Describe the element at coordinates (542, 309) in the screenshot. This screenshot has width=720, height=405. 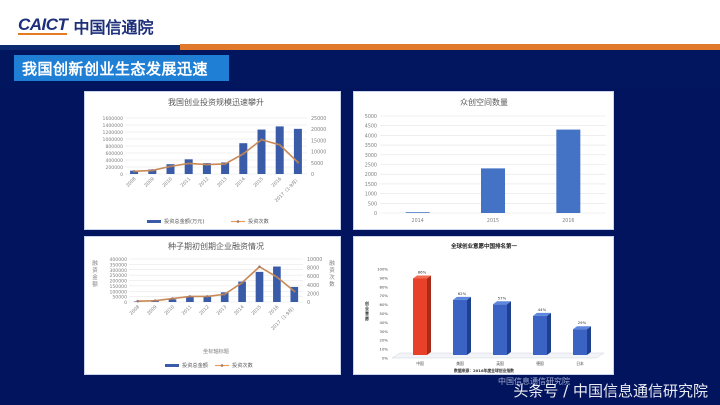
I see `value-label: 44%` at that location.